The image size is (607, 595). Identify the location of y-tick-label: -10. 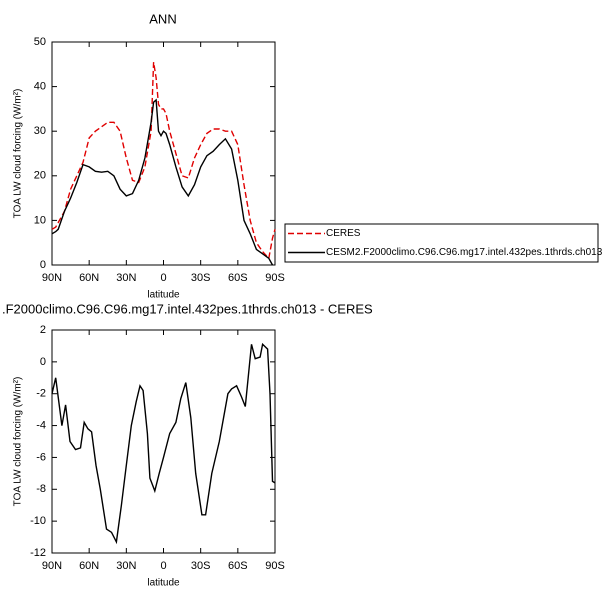
(38, 521).